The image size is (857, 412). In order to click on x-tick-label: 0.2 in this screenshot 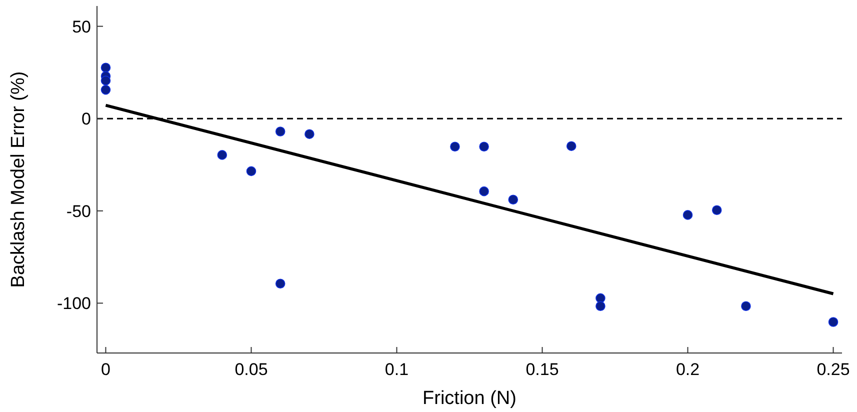, I will do `click(688, 369)`.